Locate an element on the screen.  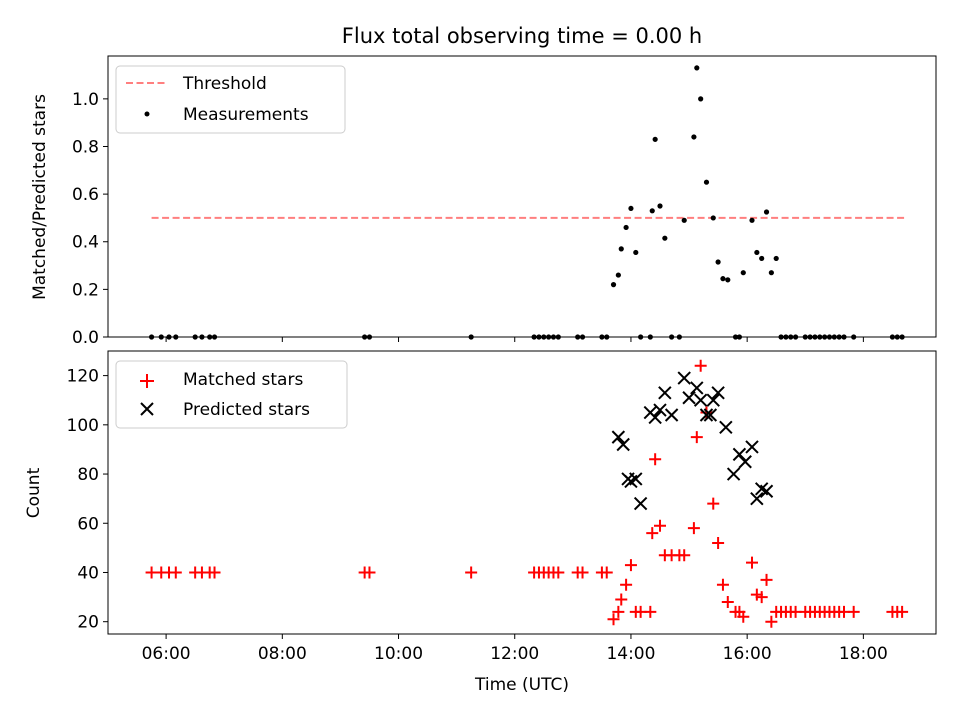
bottom-xtick-label: 18:00 is located at coordinates (863, 654).